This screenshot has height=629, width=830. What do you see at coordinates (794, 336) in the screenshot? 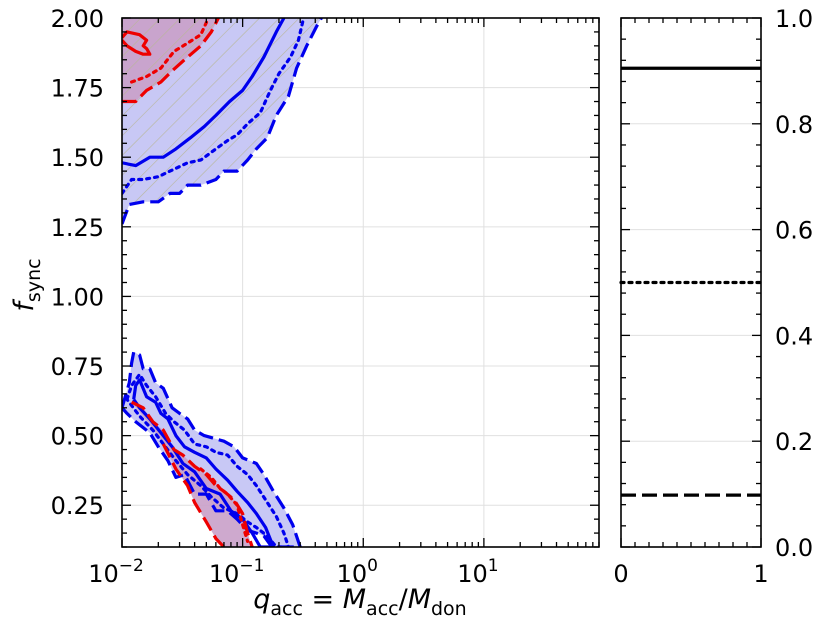
I see `side-y-tick-label: 0.4` at bounding box center [794, 336].